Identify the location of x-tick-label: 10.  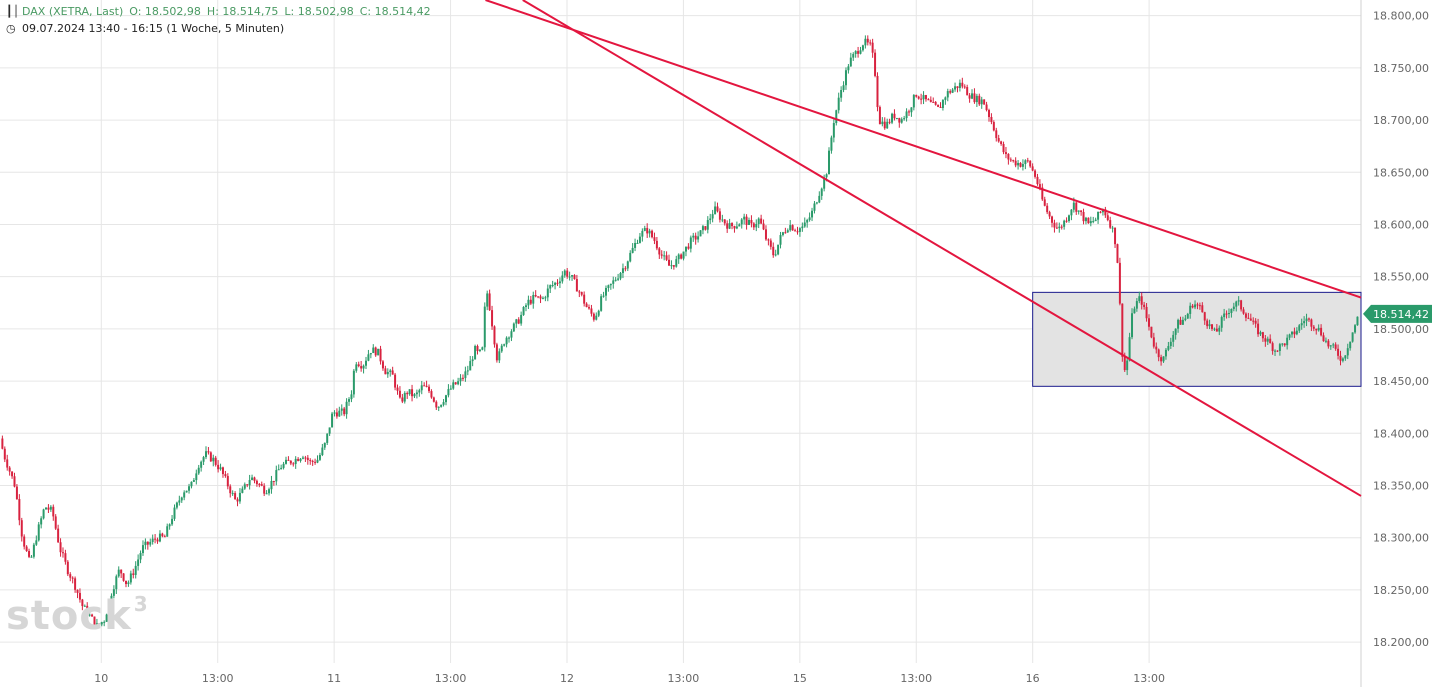
(101, 678).